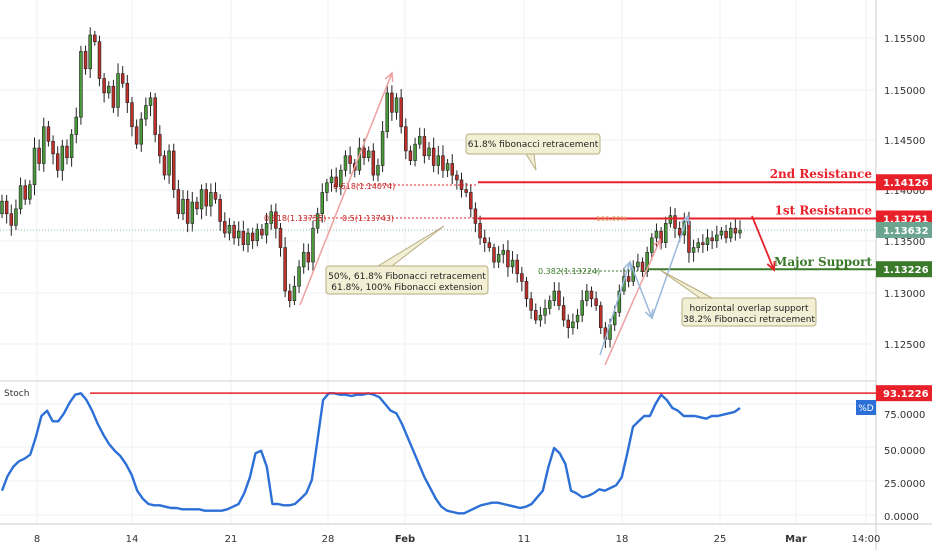  What do you see at coordinates (904, 39) in the screenshot?
I see `price-tick-label: 1.15500` at bounding box center [904, 39].